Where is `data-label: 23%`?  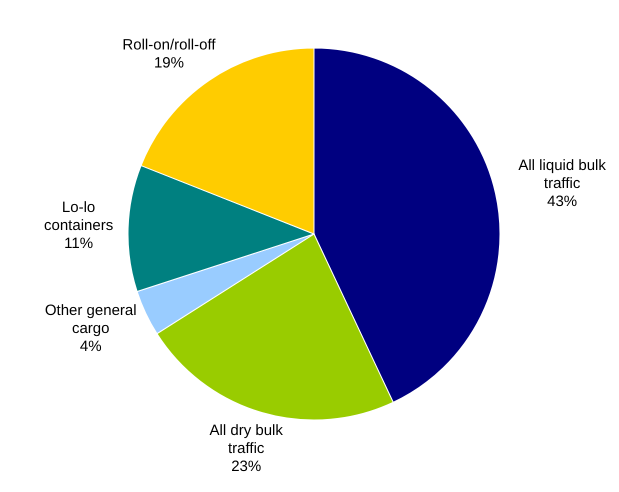
data-label: 23% is located at coordinates (246, 467).